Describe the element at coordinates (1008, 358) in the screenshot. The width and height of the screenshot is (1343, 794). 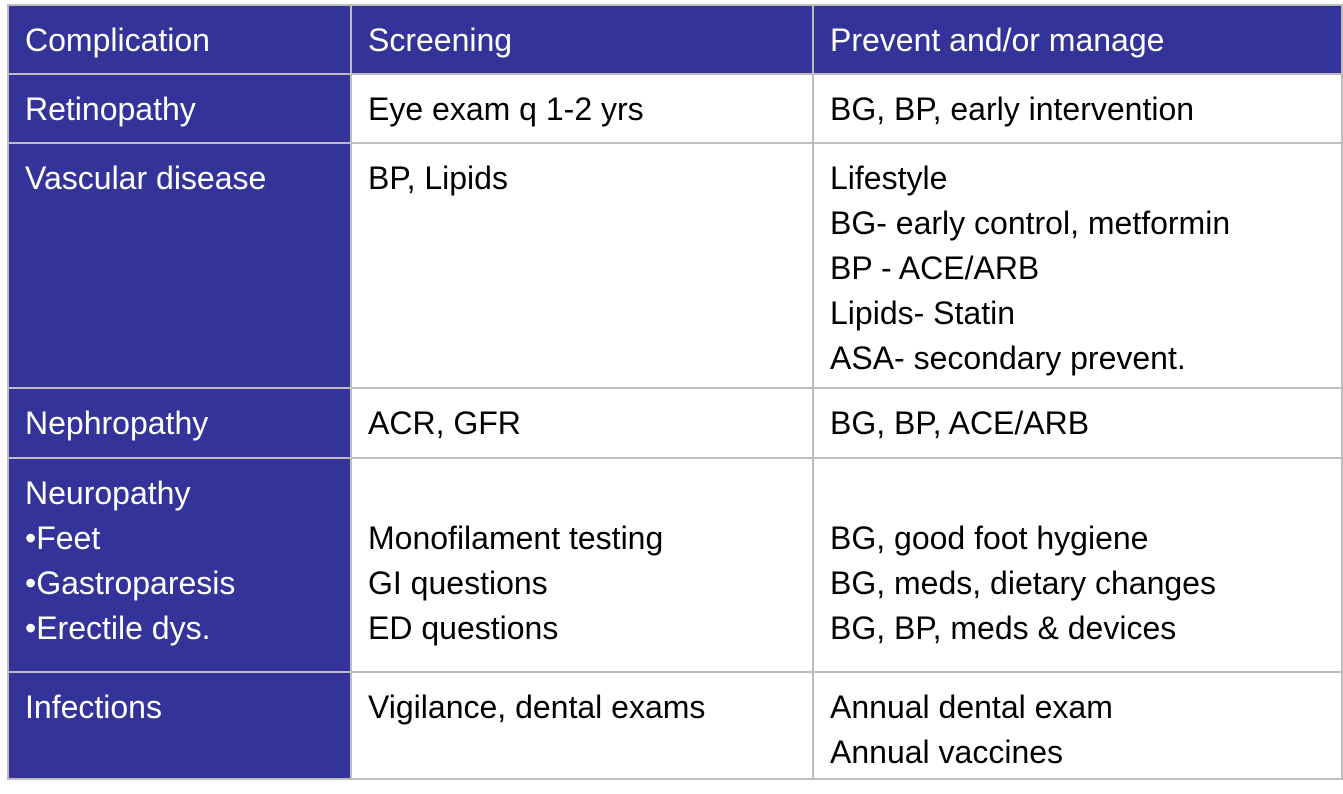
I see `cell-line: ASA- secondary prevent.` at that location.